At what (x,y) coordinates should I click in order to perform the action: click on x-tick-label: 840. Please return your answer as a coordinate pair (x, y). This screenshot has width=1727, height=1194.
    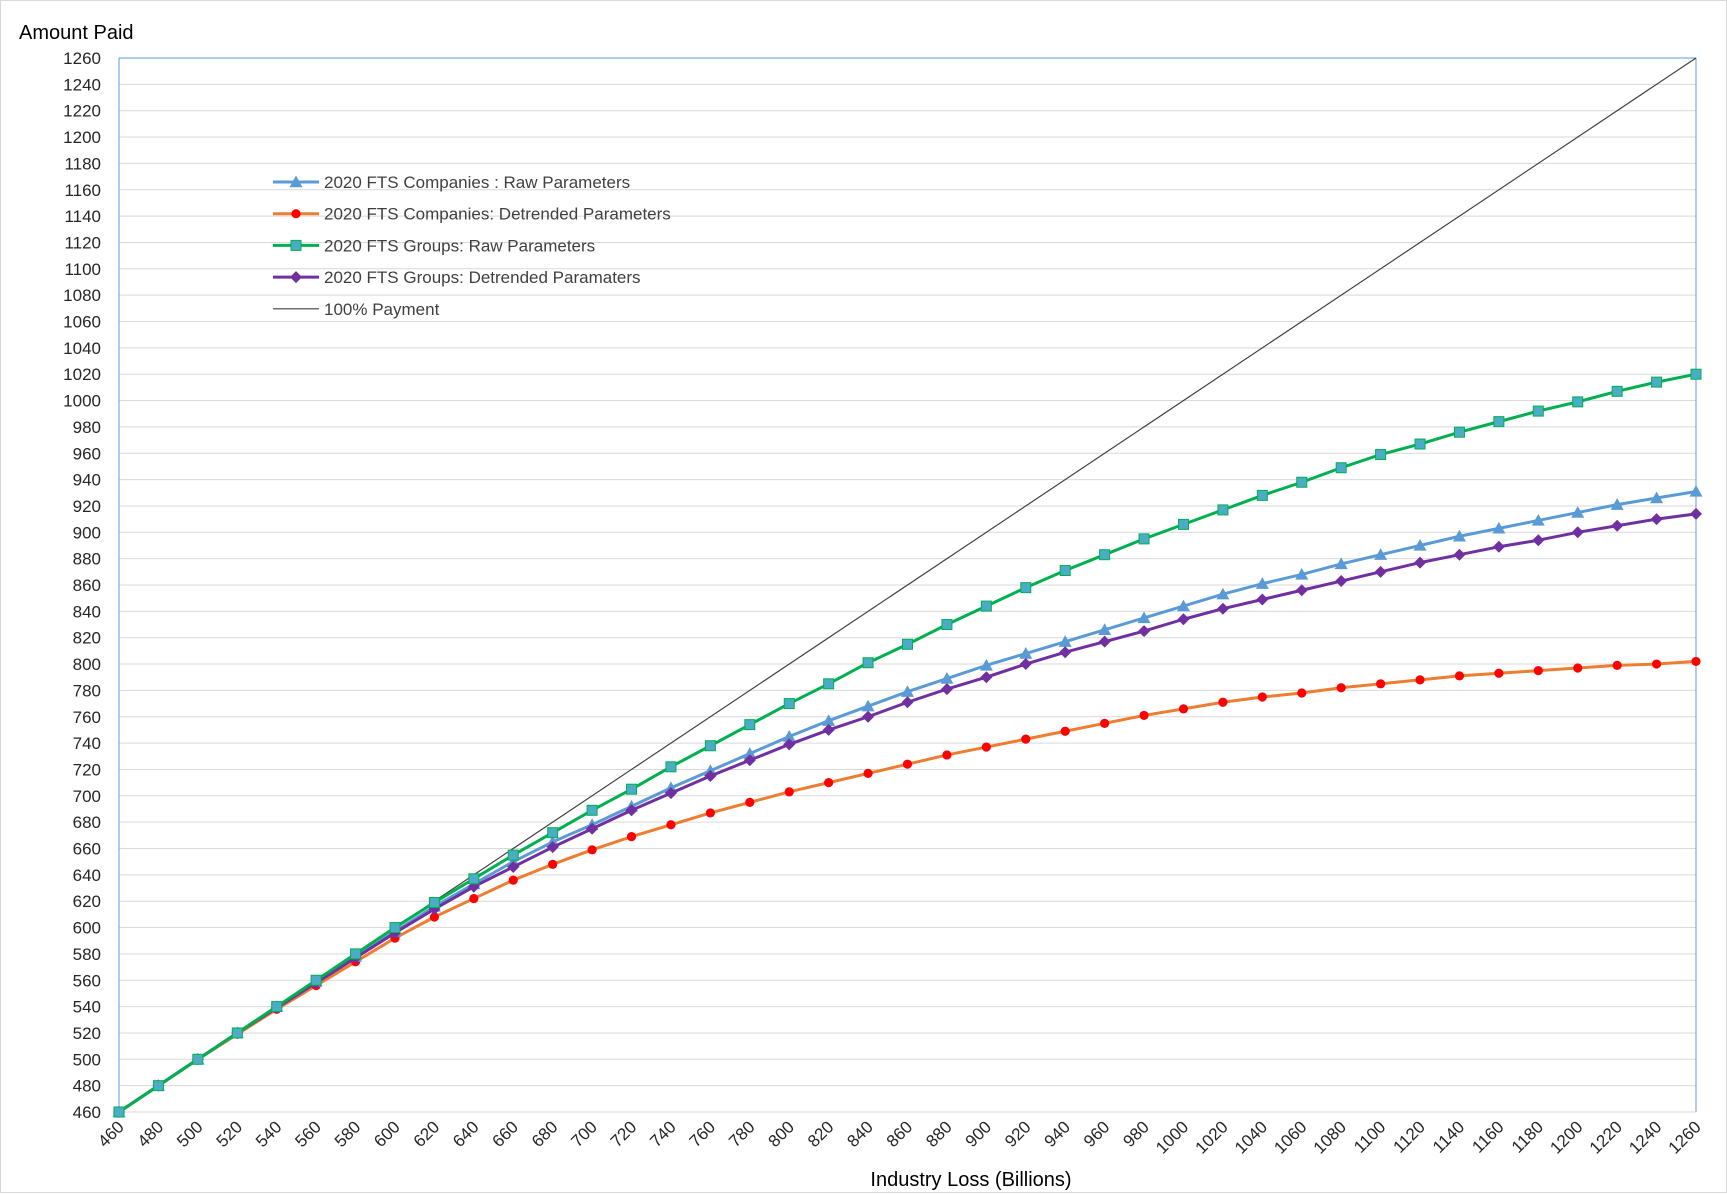
    Looking at the image, I should click on (859, 1133).